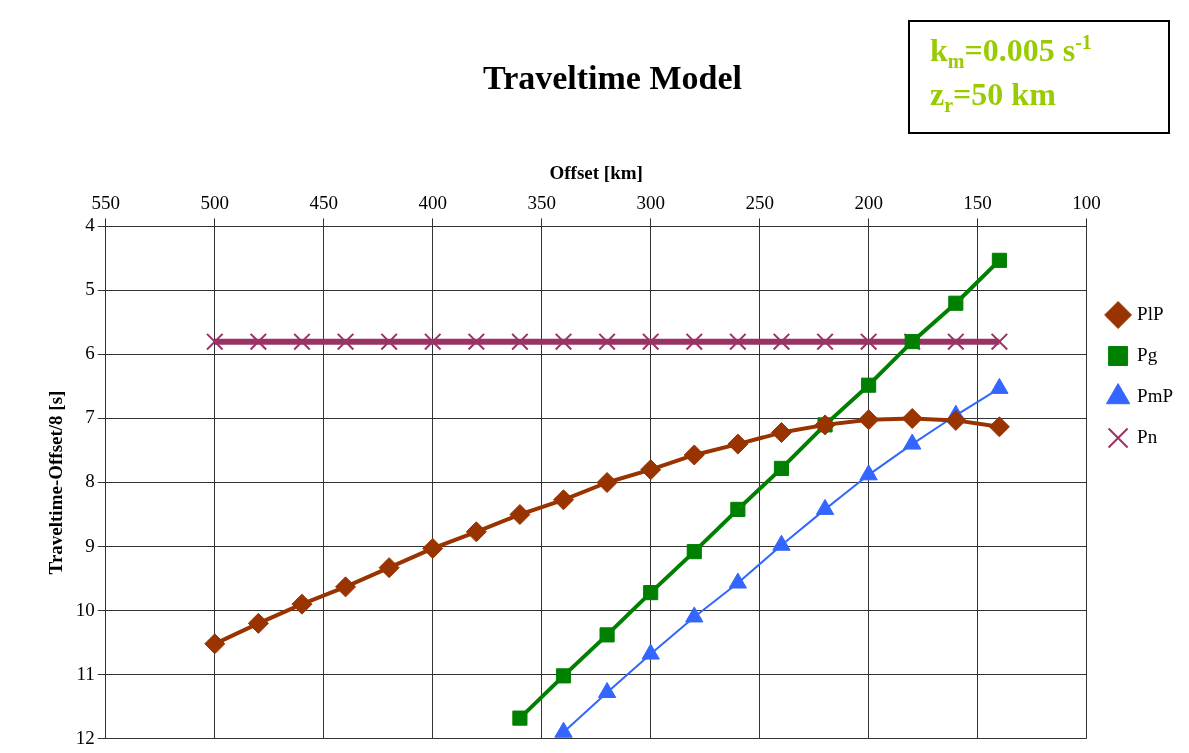 Image resolution: width=1189 pixels, height=753 pixels. What do you see at coordinates (650, 202) in the screenshot?
I see `x-tick-label: 300` at bounding box center [650, 202].